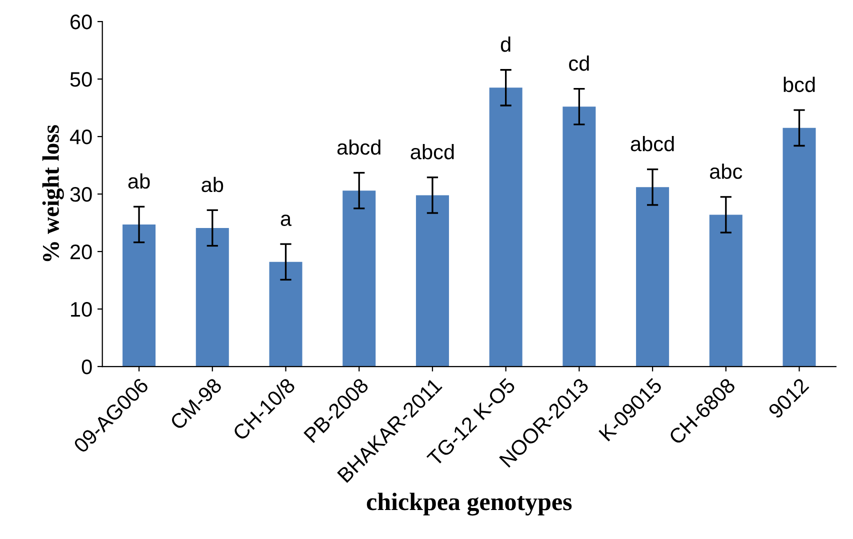 The image size is (853, 539). Describe the element at coordinates (799, 84) in the screenshot. I see `annotation: bcd` at that location.